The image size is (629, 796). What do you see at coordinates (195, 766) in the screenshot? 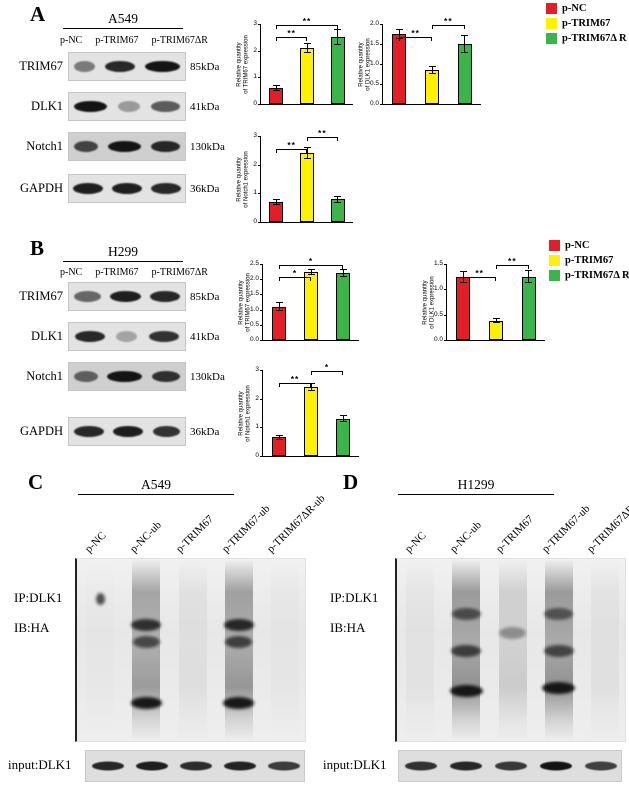
I see `panel-c-input-blot` at bounding box center [195, 766].